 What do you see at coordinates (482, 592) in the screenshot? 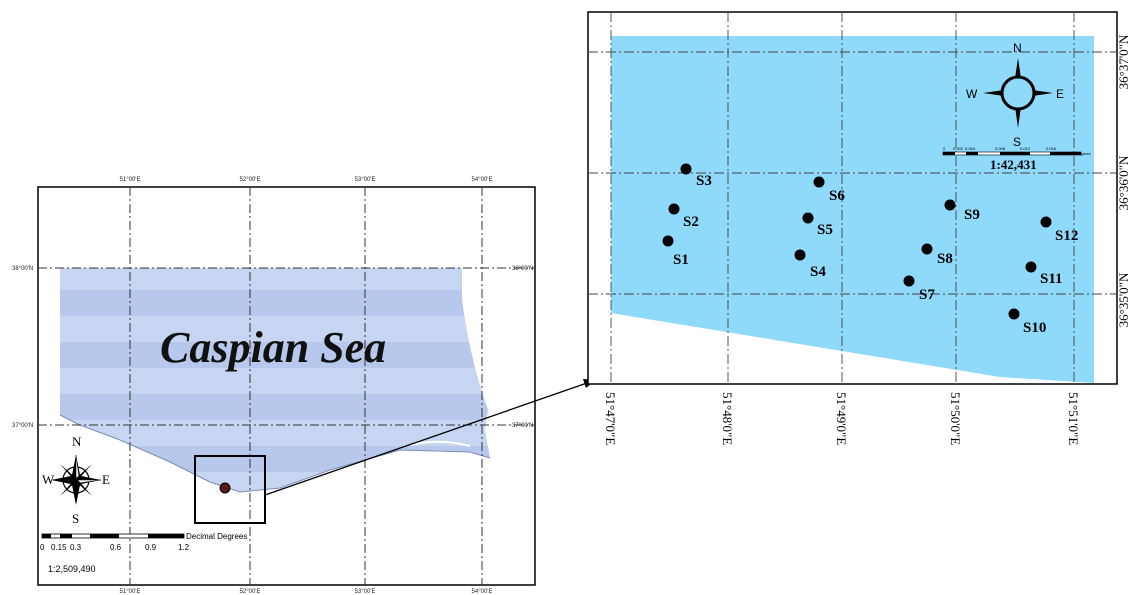
I see `overview-bottom-tick: 54°00'E` at bounding box center [482, 592].